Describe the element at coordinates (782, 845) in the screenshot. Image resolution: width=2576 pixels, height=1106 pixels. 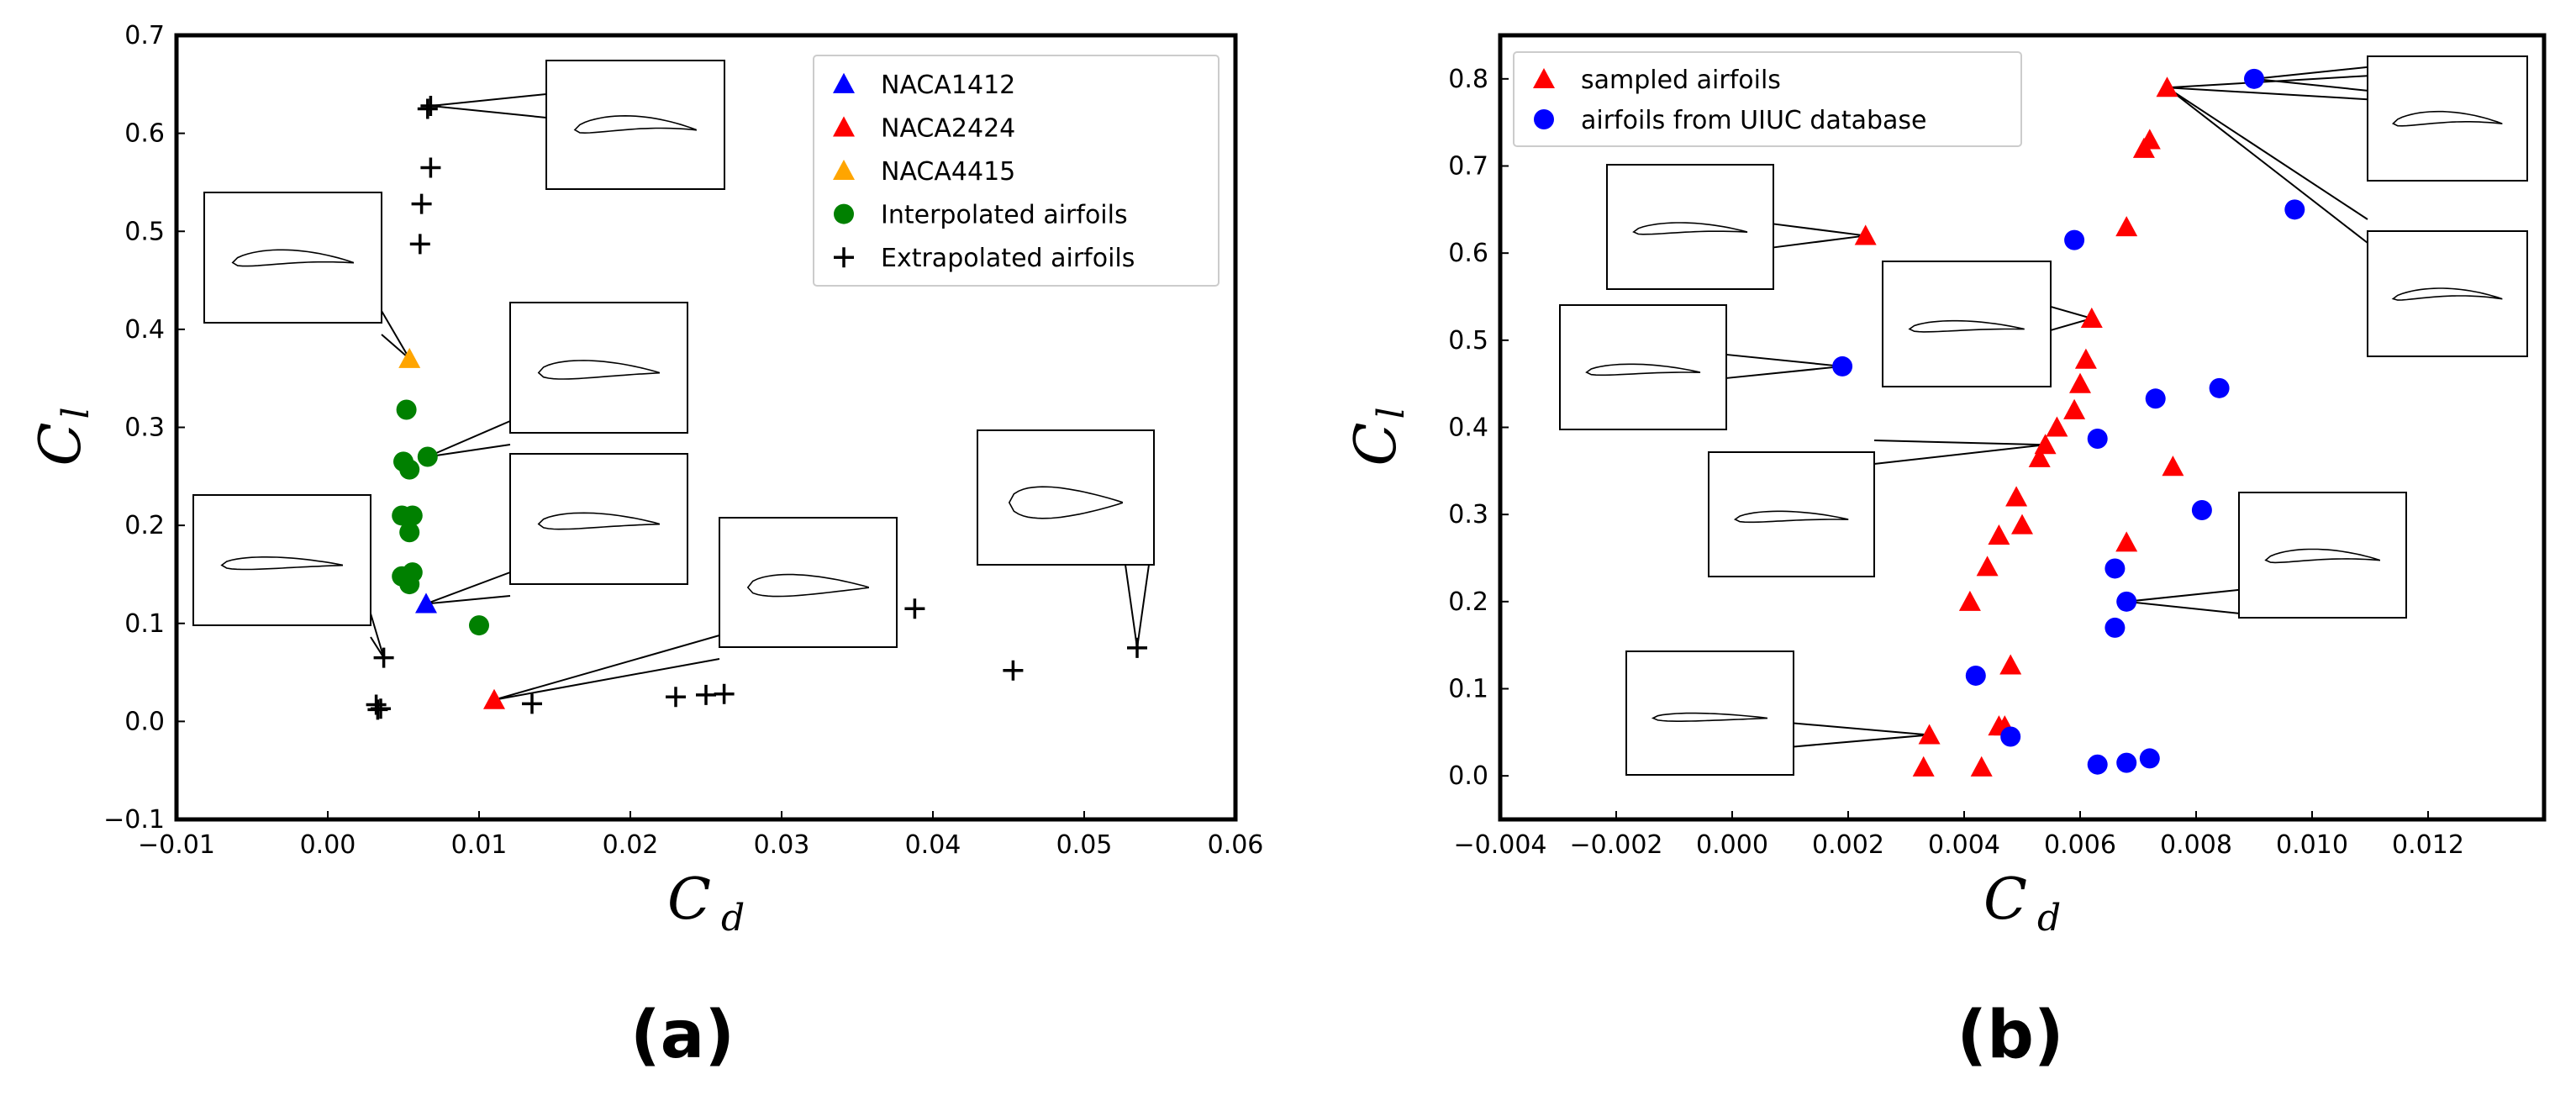
I see `panel-a-xtick-label: 0.03` at that location.